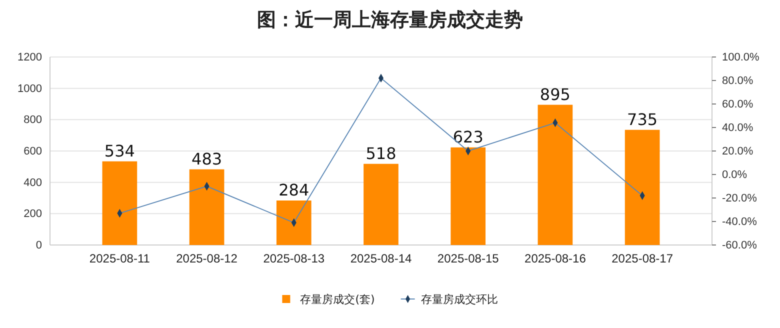 The width and height of the screenshot is (780, 328). What do you see at coordinates (30, 58) in the screenshot?
I see `y-tick-label: 1200` at bounding box center [30, 58].